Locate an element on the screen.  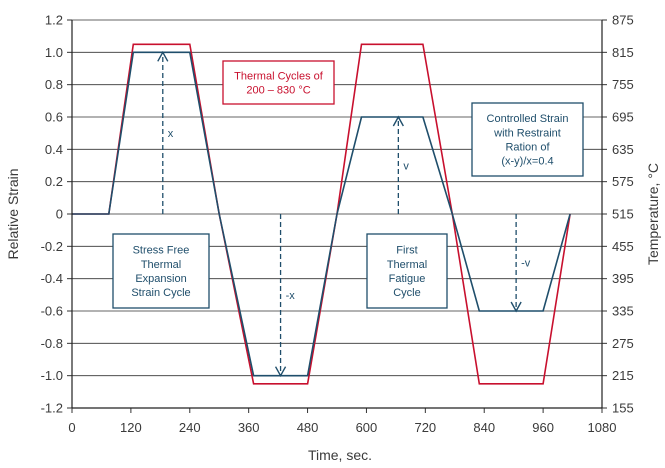
x-tick-label: 600 is located at coordinates (367, 427).